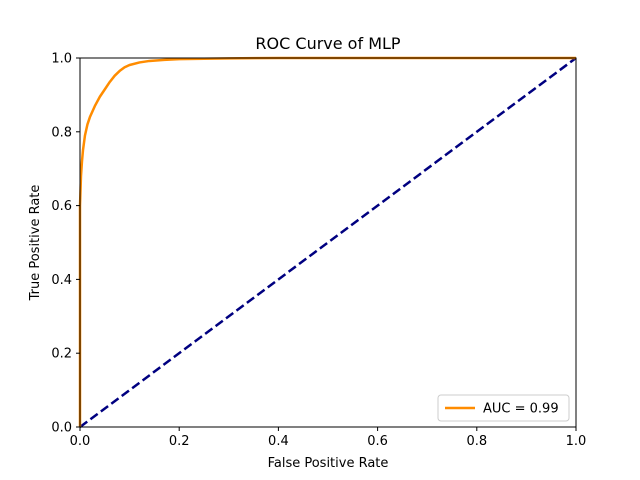 This screenshot has height=480, width=640. Describe the element at coordinates (80, 441) in the screenshot. I see `x-tick-label: 0.0` at that location.